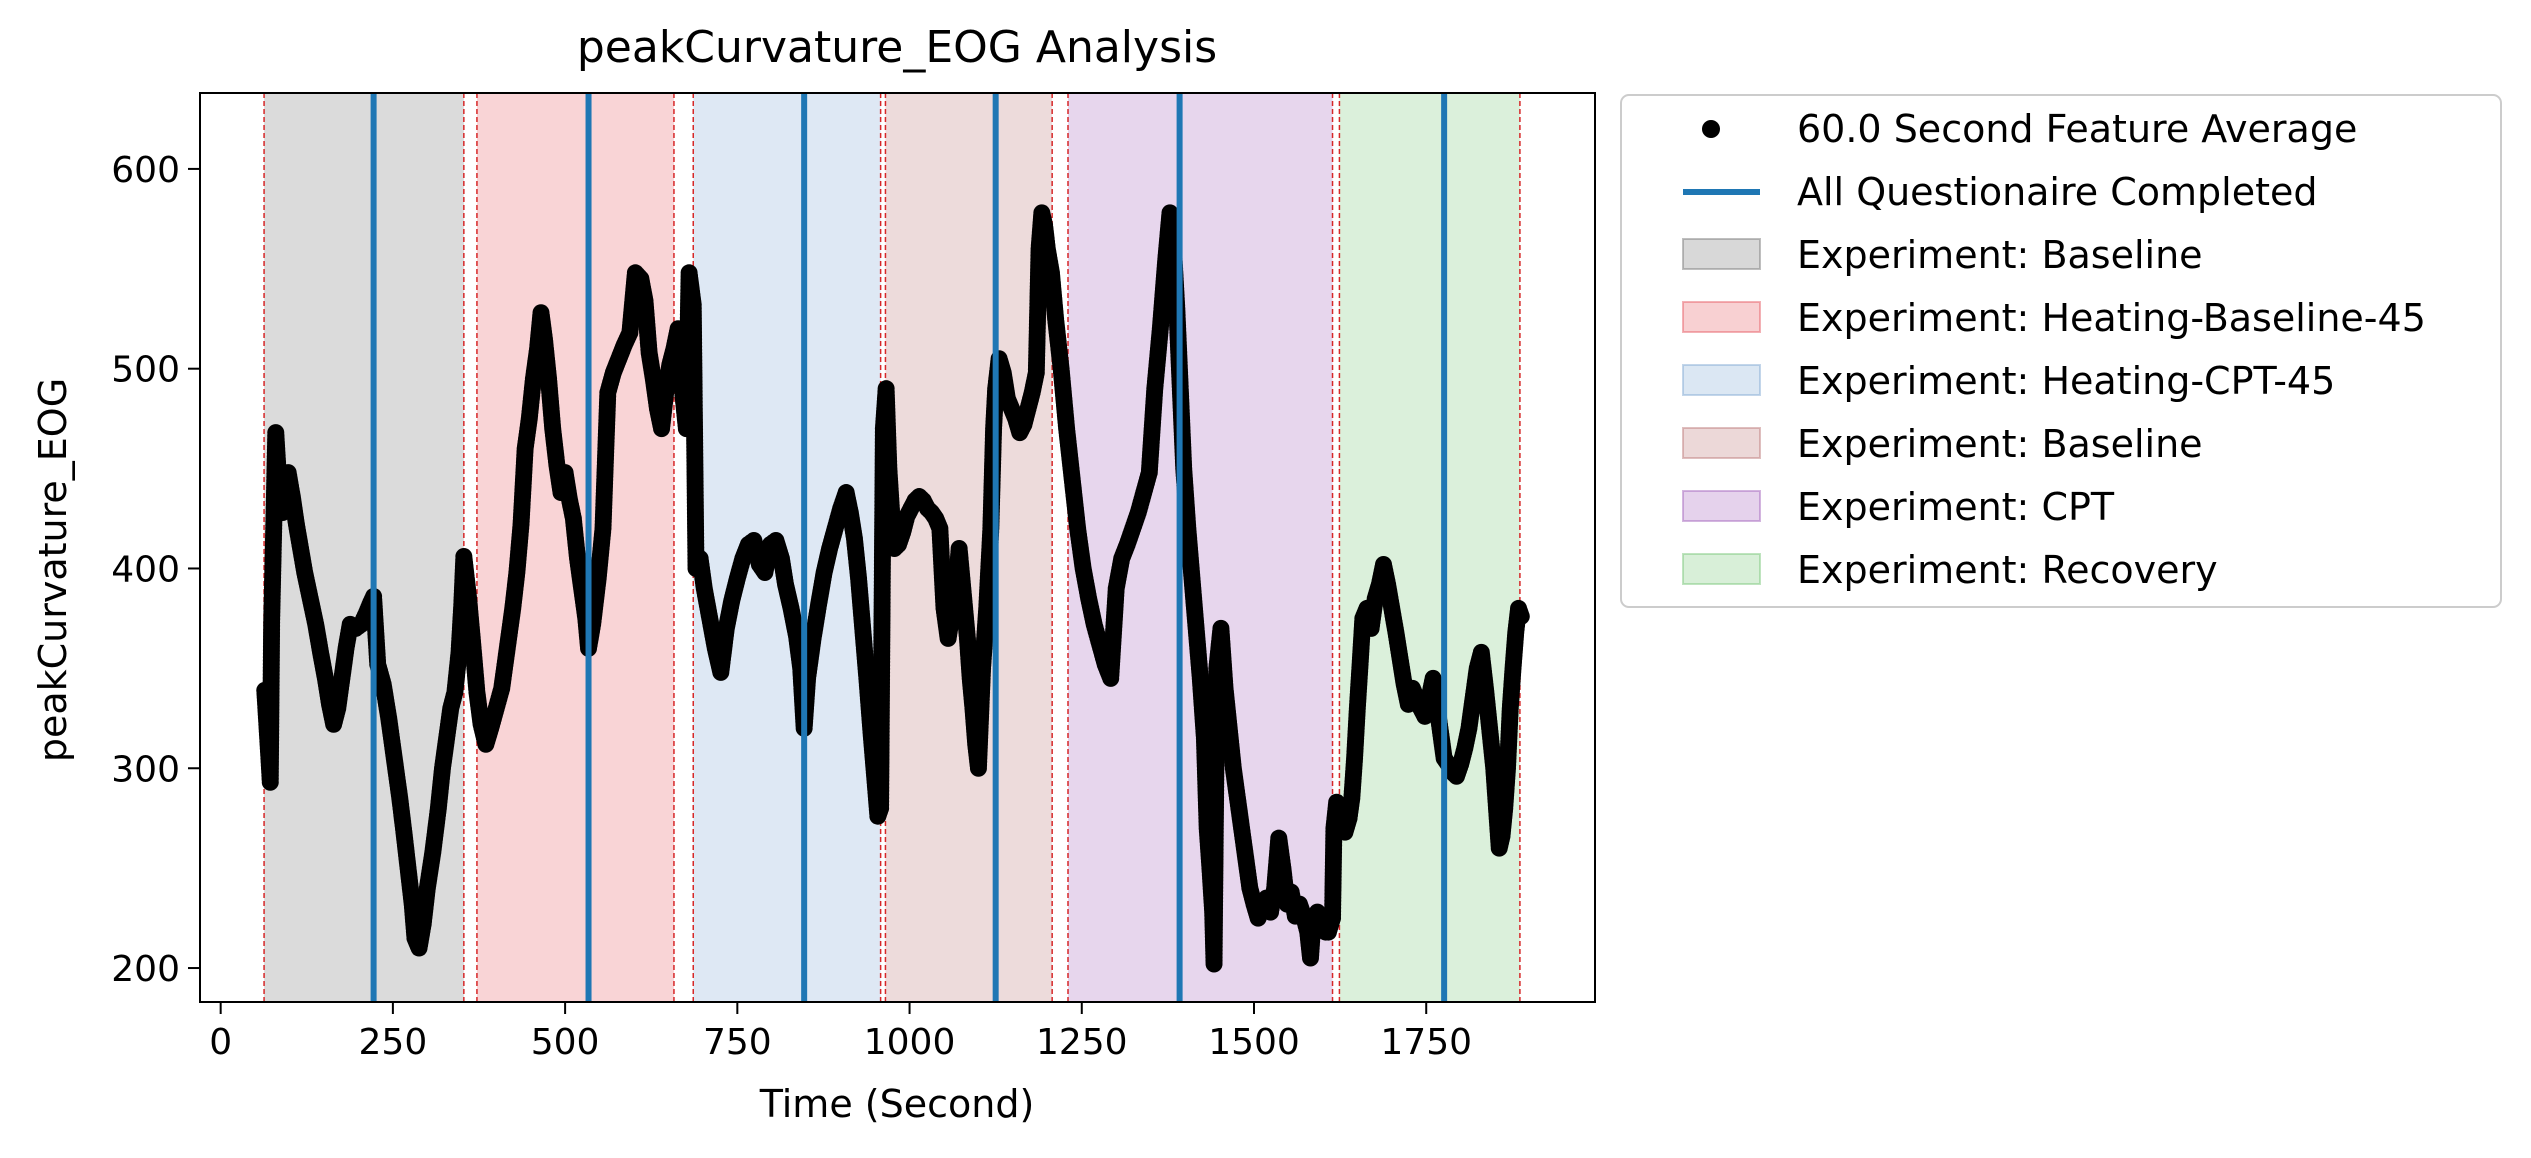 This screenshot has width=2531, height=1158. What do you see at coordinates (1711, 129) in the screenshot?
I see `legend-marker` at bounding box center [1711, 129].